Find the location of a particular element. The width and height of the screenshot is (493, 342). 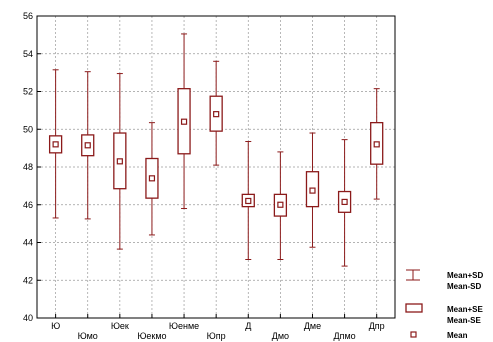

y-tick-label: 44 is located at coordinates (28, 243).